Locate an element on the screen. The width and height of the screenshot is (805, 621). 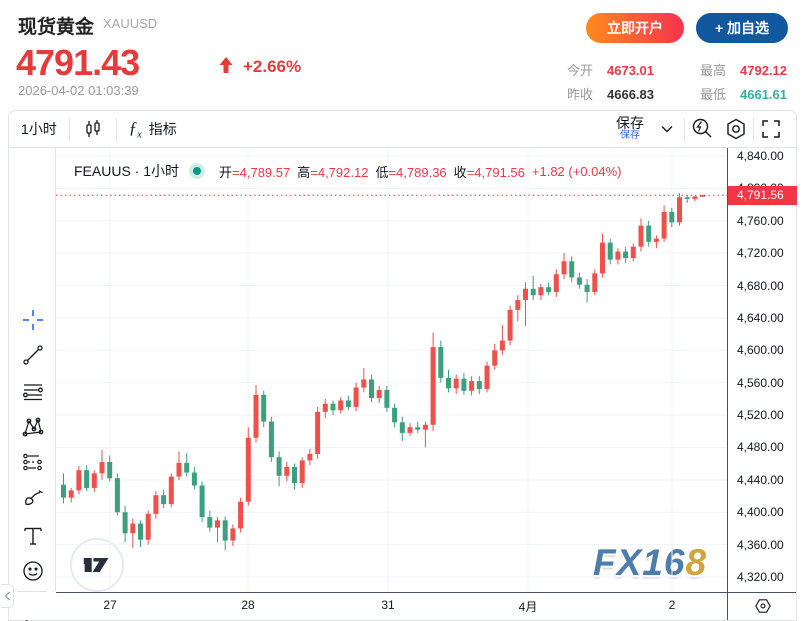
legend-low: 低=4,789.36 is located at coordinates (411, 172).